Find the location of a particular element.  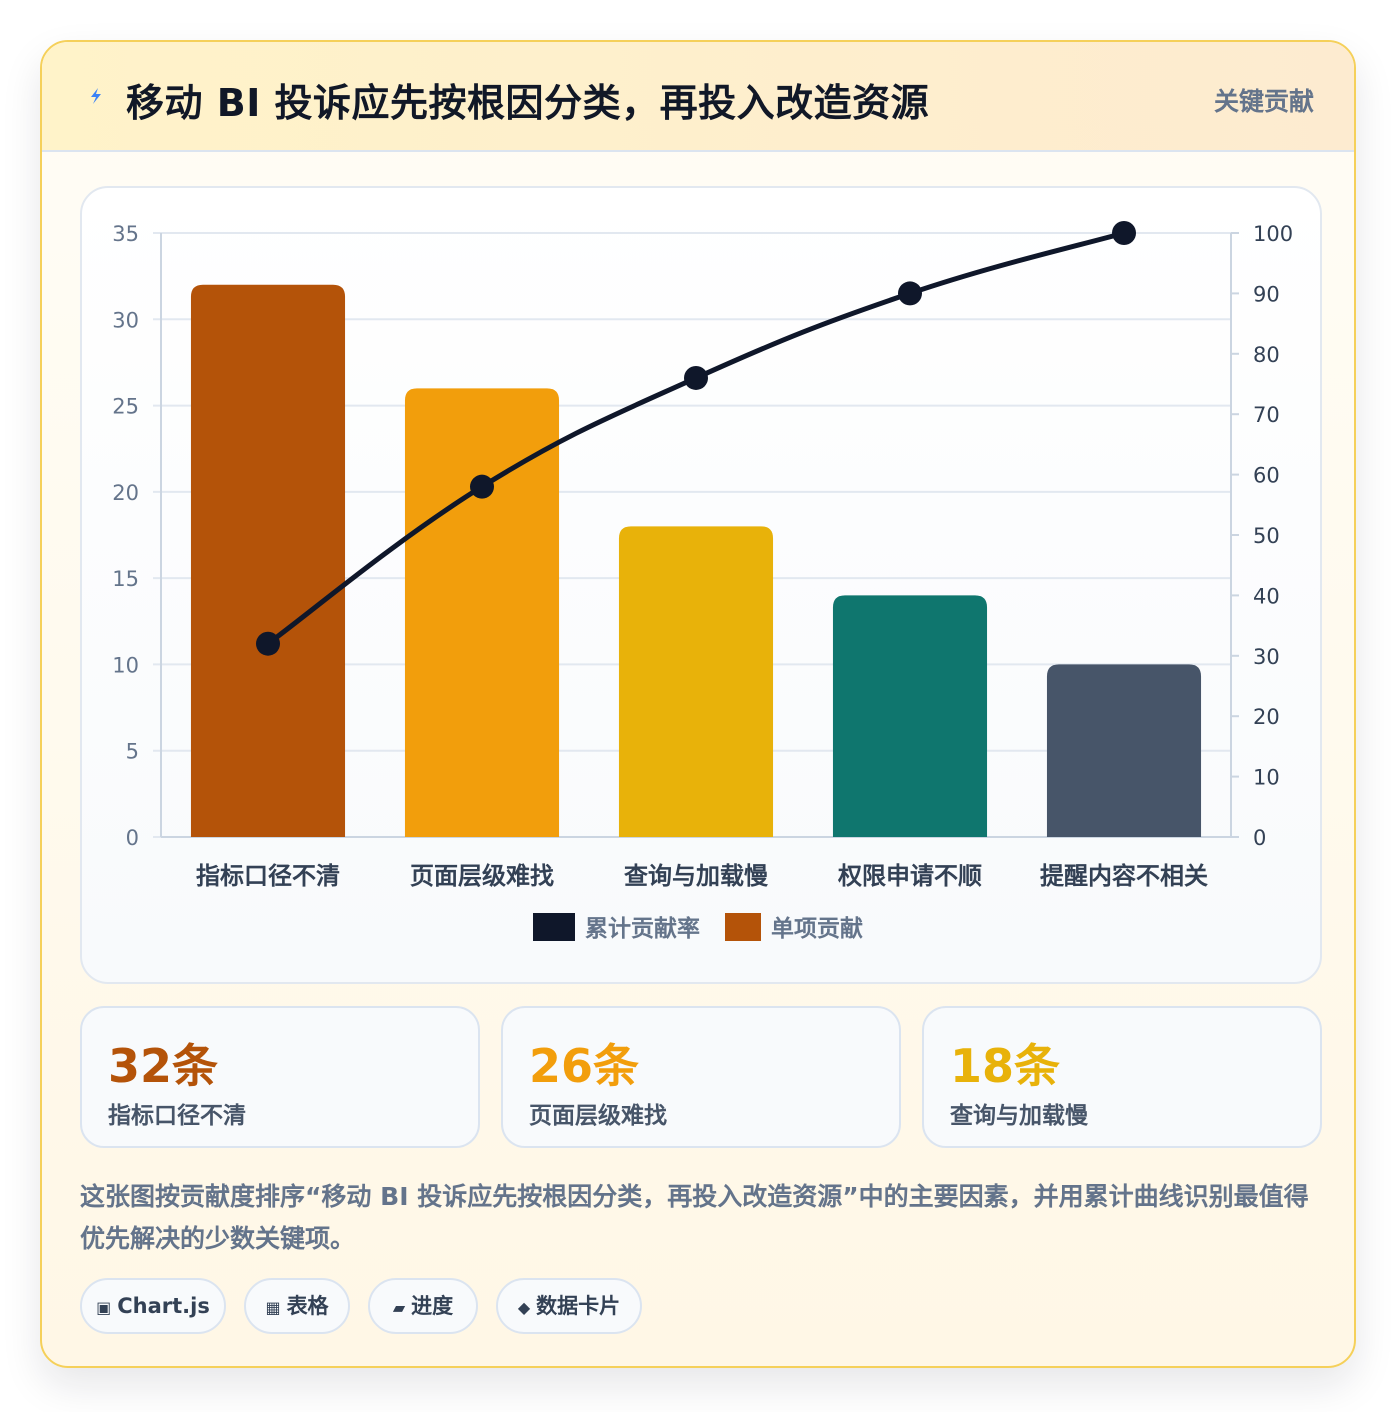

y-right-tick-label: 30 is located at coordinates (1266, 657).